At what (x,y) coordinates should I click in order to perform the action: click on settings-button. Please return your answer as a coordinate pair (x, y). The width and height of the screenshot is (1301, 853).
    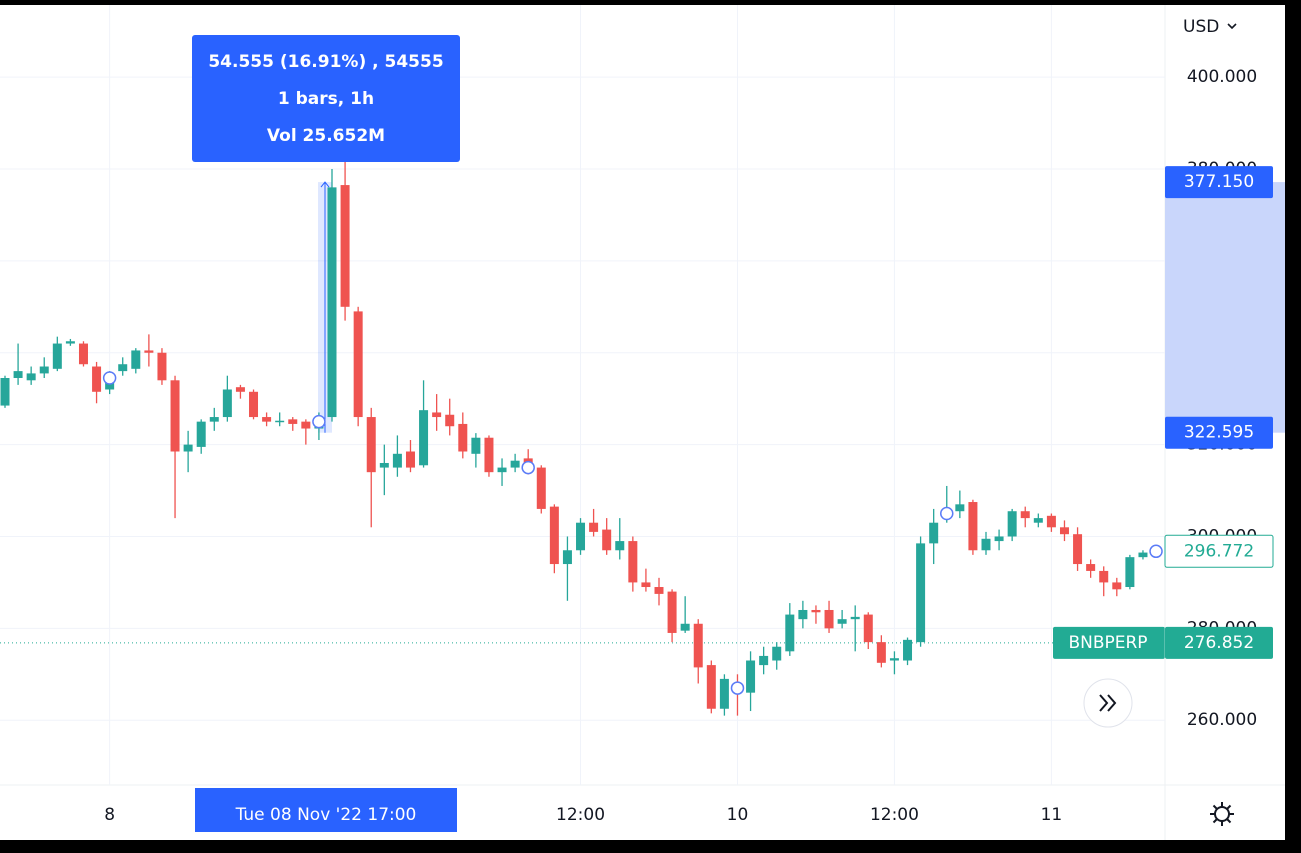
    Looking at the image, I should click on (1222, 814).